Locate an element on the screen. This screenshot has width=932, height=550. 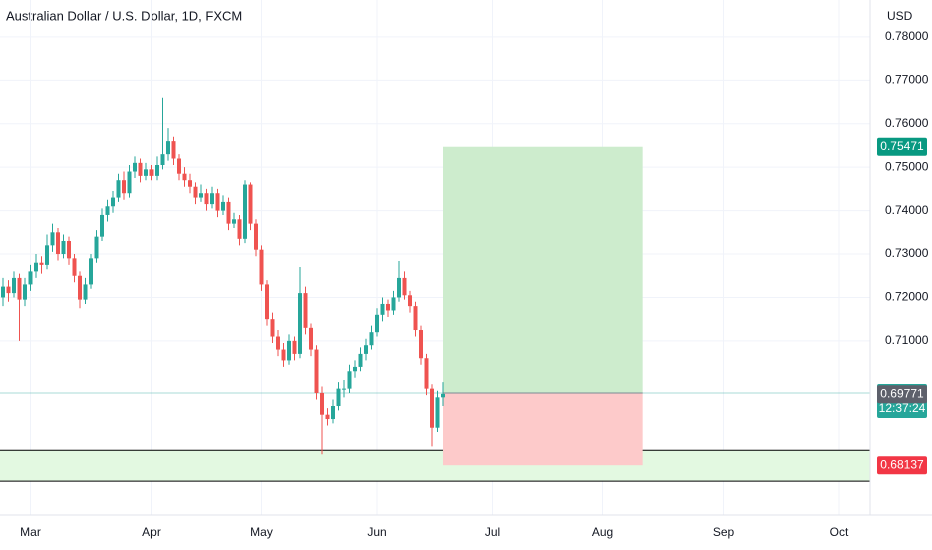
y-tick-label: 0.75000 is located at coordinates (907, 166).